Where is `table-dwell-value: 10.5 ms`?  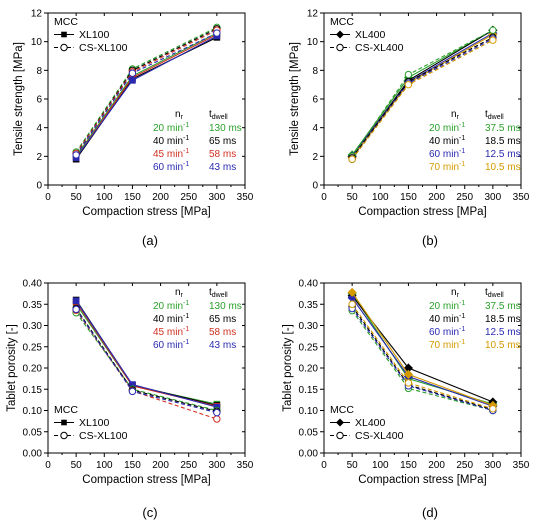 table-dwell-value: 10.5 ms is located at coordinates (503, 167).